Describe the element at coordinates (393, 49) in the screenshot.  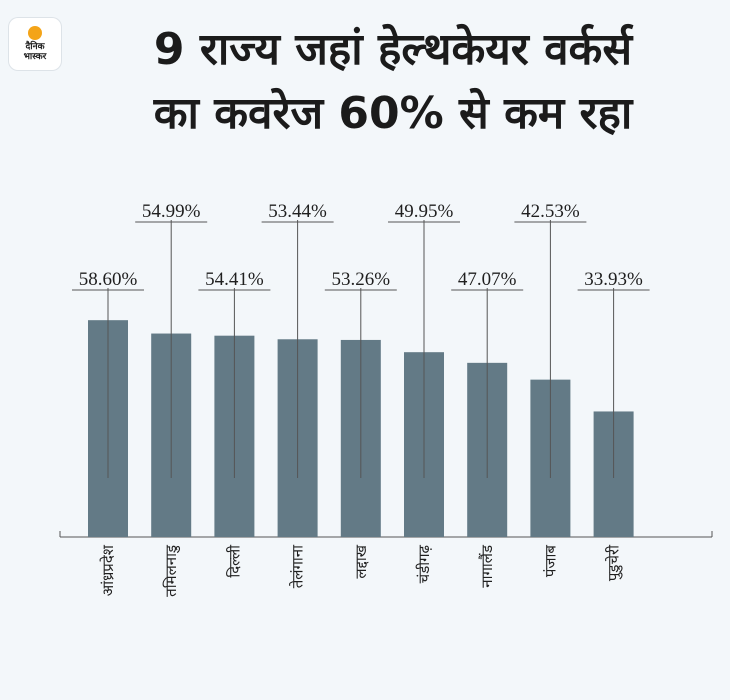
I see `chart-title-line1: 9 राज्य जहां हेल्थकेयर वर्कर्स` at that location.